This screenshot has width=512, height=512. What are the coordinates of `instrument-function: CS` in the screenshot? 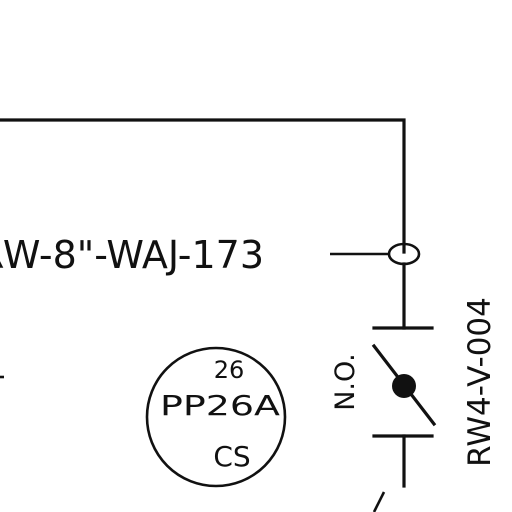 It's located at (231, 456).